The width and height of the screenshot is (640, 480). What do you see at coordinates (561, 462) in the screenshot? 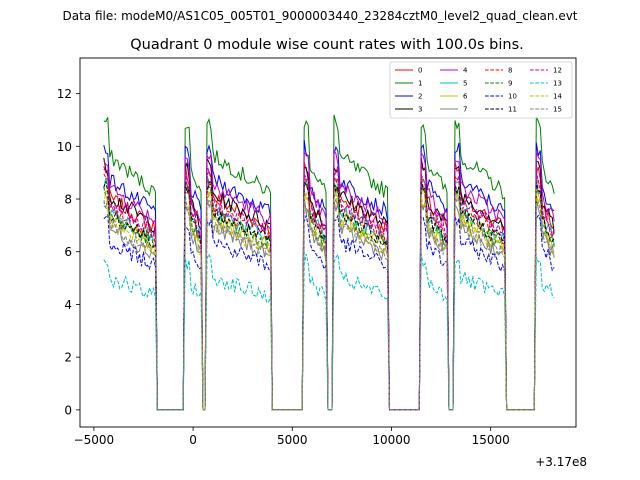
I see `x-offset-label: +3.17e8` at bounding box center [561, 462].